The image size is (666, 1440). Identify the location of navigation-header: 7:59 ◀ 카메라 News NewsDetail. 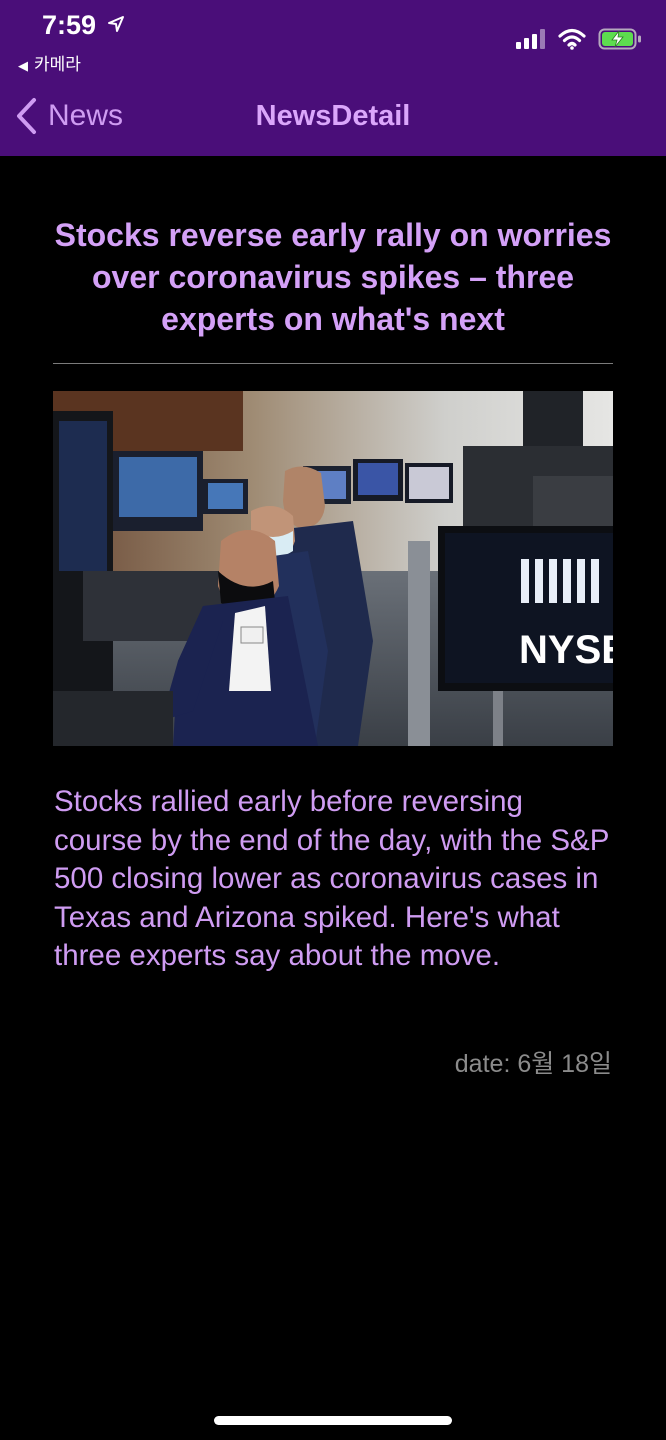
(333, 78).